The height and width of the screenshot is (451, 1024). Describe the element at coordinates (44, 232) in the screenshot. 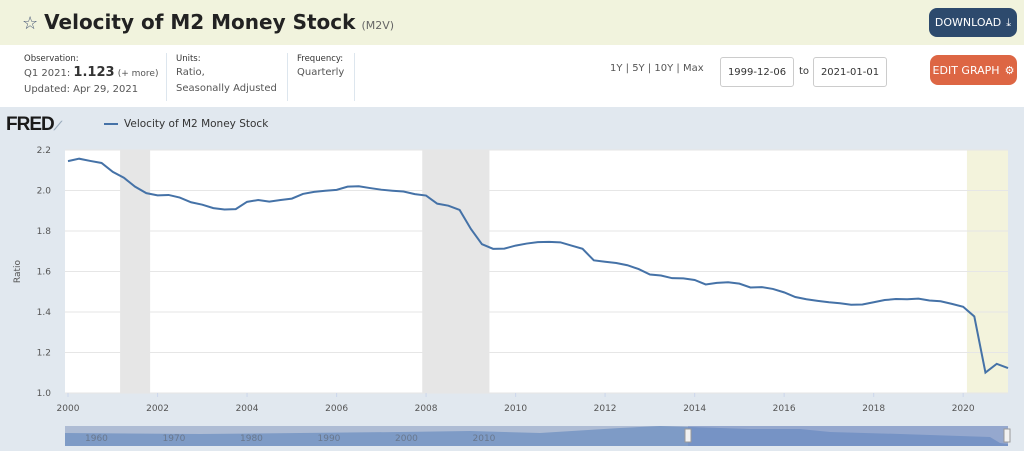

I see `y-tick-label: 1.8` at that location.